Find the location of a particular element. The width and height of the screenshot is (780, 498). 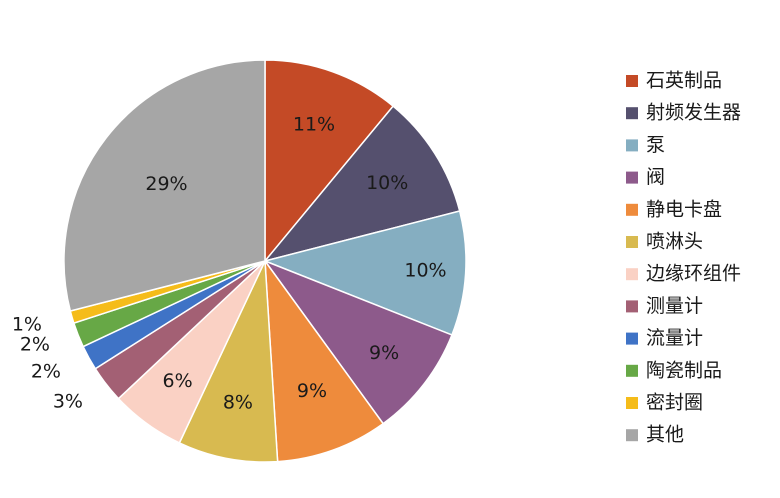

legend-label: 静电卡盘 is located at coordinates (684, 209).